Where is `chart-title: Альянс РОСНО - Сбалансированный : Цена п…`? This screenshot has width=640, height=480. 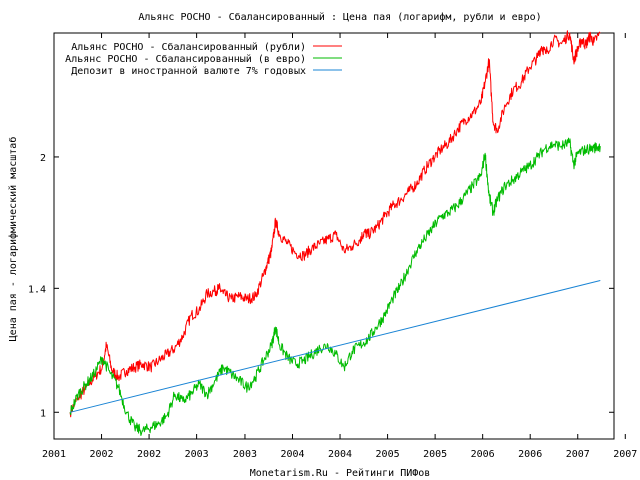
chart-title: Альянс РОСНО - Сбалансированный : Цена п… is located at coordinates (339, 17).